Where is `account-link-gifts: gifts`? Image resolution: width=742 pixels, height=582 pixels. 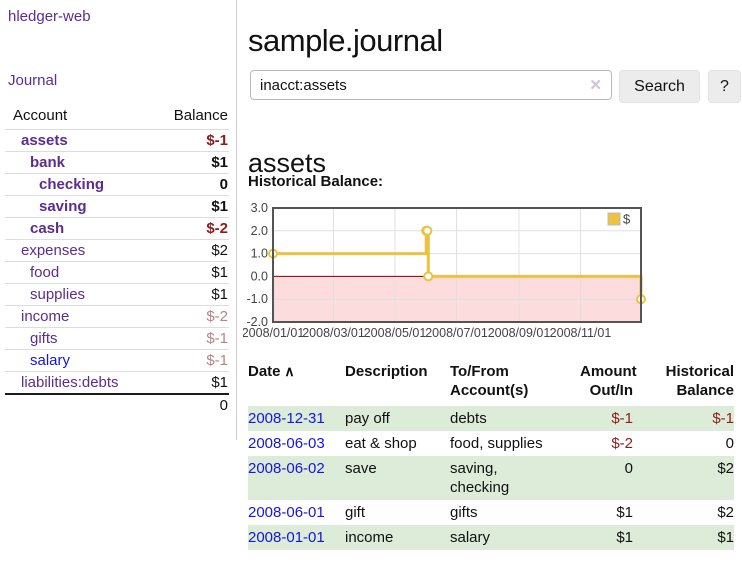 account-link-gifts: gifts is located at coordinates (44, 338).